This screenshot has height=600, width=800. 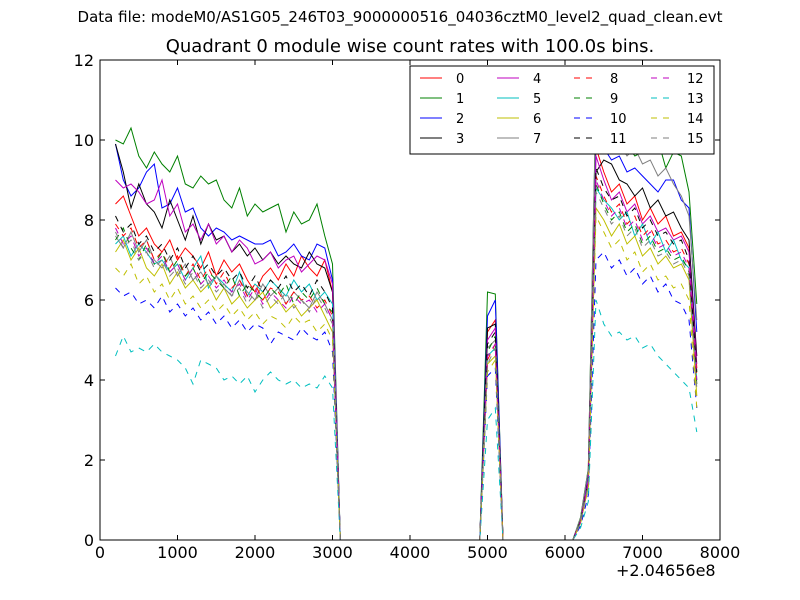 I want to click on y-tick-label: 12, so click(x=84, y=60).